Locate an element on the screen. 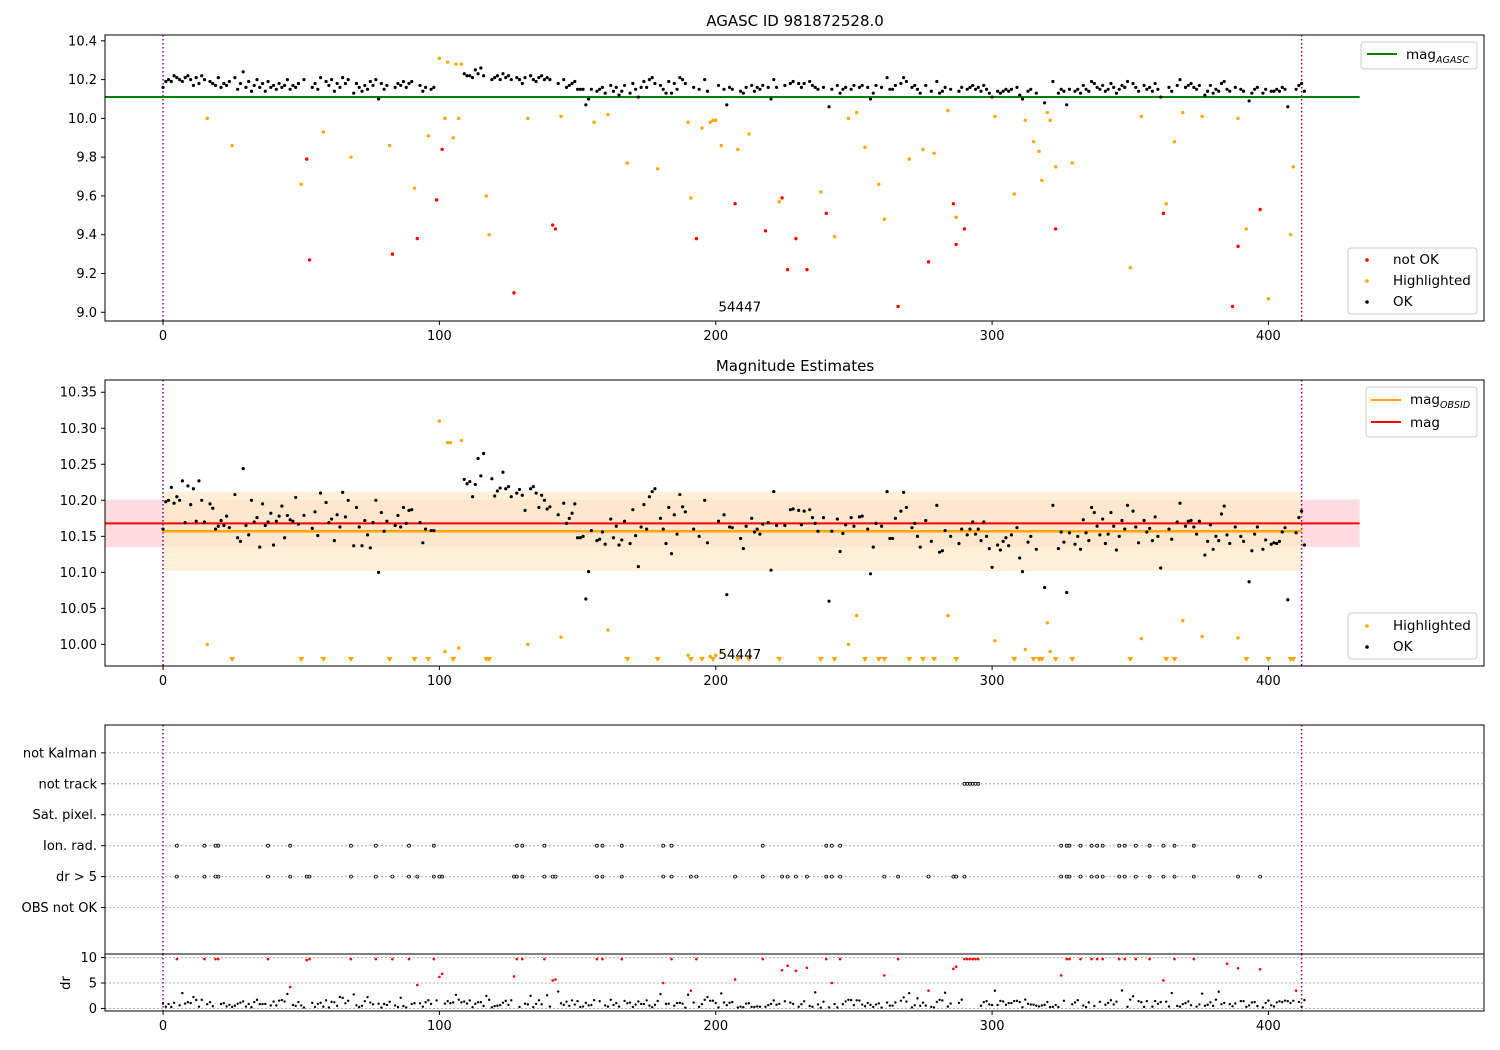 Image resolution: width=1500 pixels, height=1050 pixels. agasc-mag-title: AGASC ID 981872528.0 is located at coordinates (795, 21).